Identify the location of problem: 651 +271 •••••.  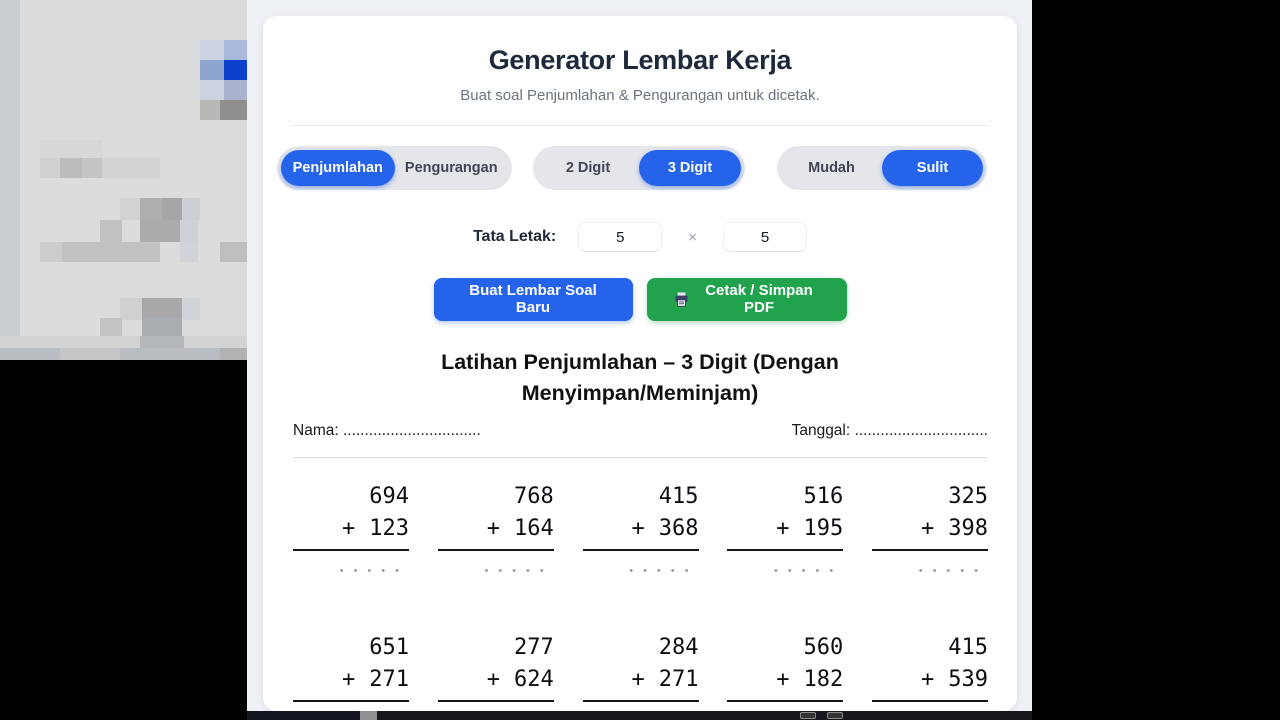
(351, 674).